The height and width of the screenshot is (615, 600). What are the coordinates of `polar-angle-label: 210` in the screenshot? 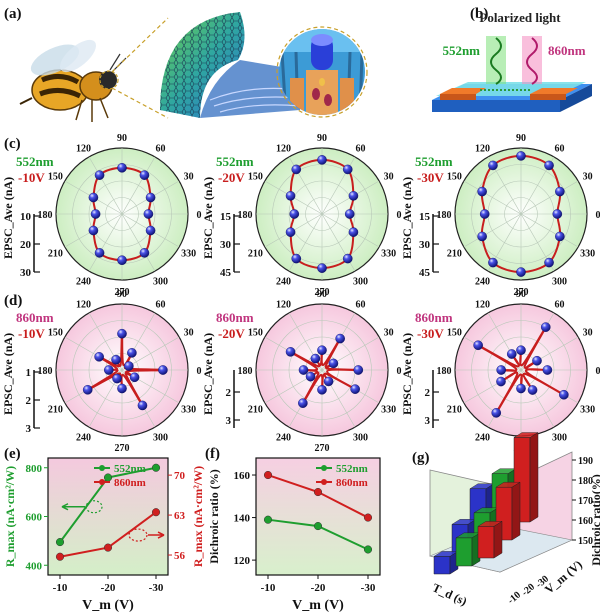 It's located at (55, 410).